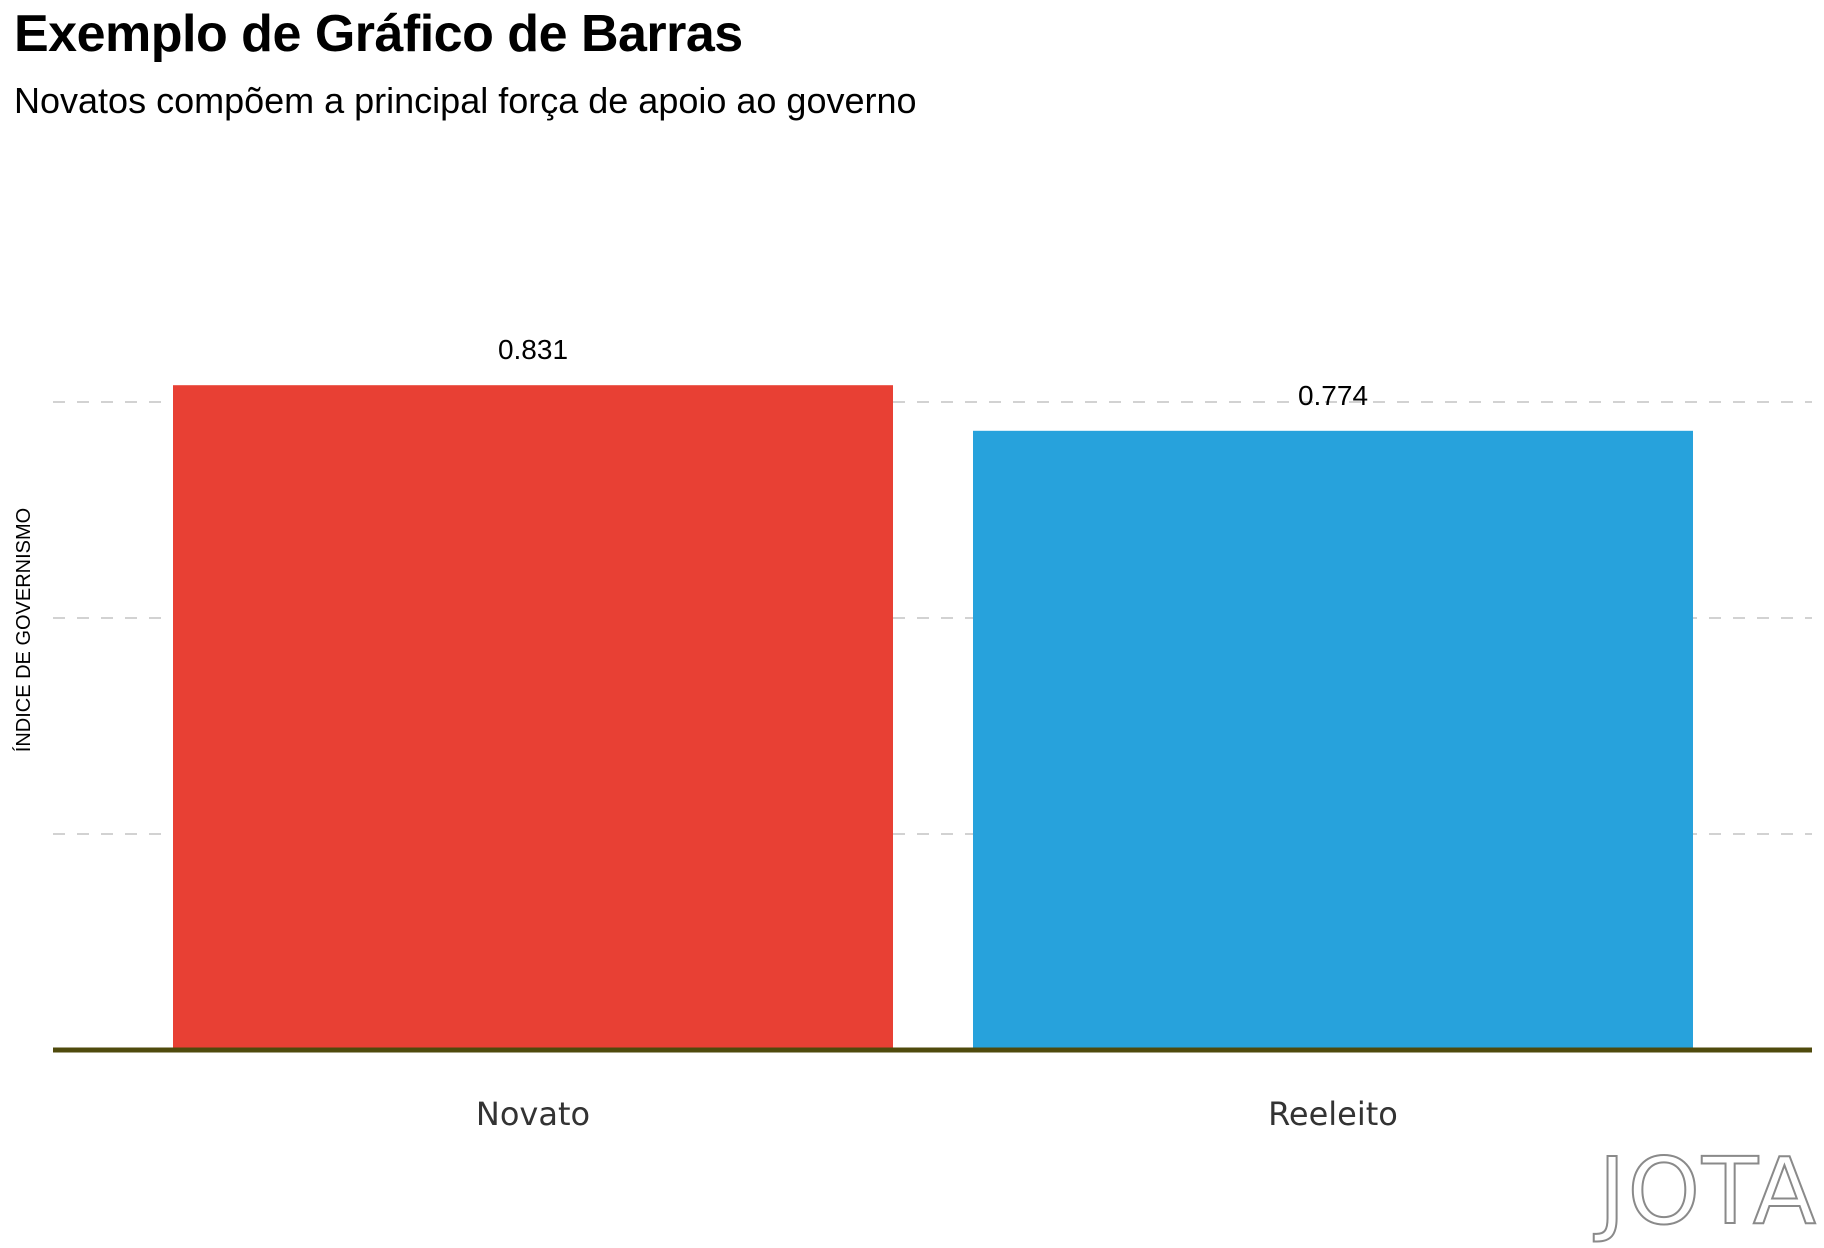 The image size is (1824, 1248). What do you see at coordinates (533, 349) in the screenshot?
I see `data-label-novato: 0.831` at bounding box center [533, 349].